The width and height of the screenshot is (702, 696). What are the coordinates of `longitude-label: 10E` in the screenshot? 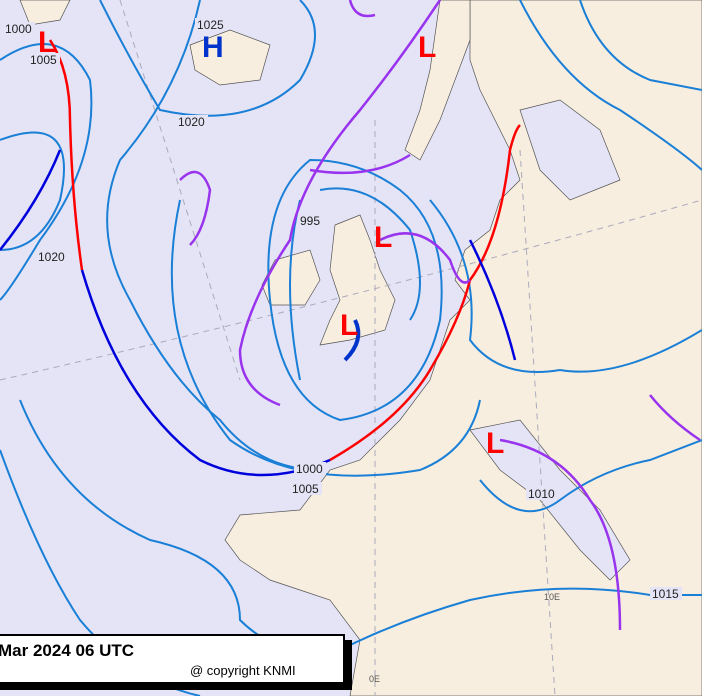 It's located at (552, 597).